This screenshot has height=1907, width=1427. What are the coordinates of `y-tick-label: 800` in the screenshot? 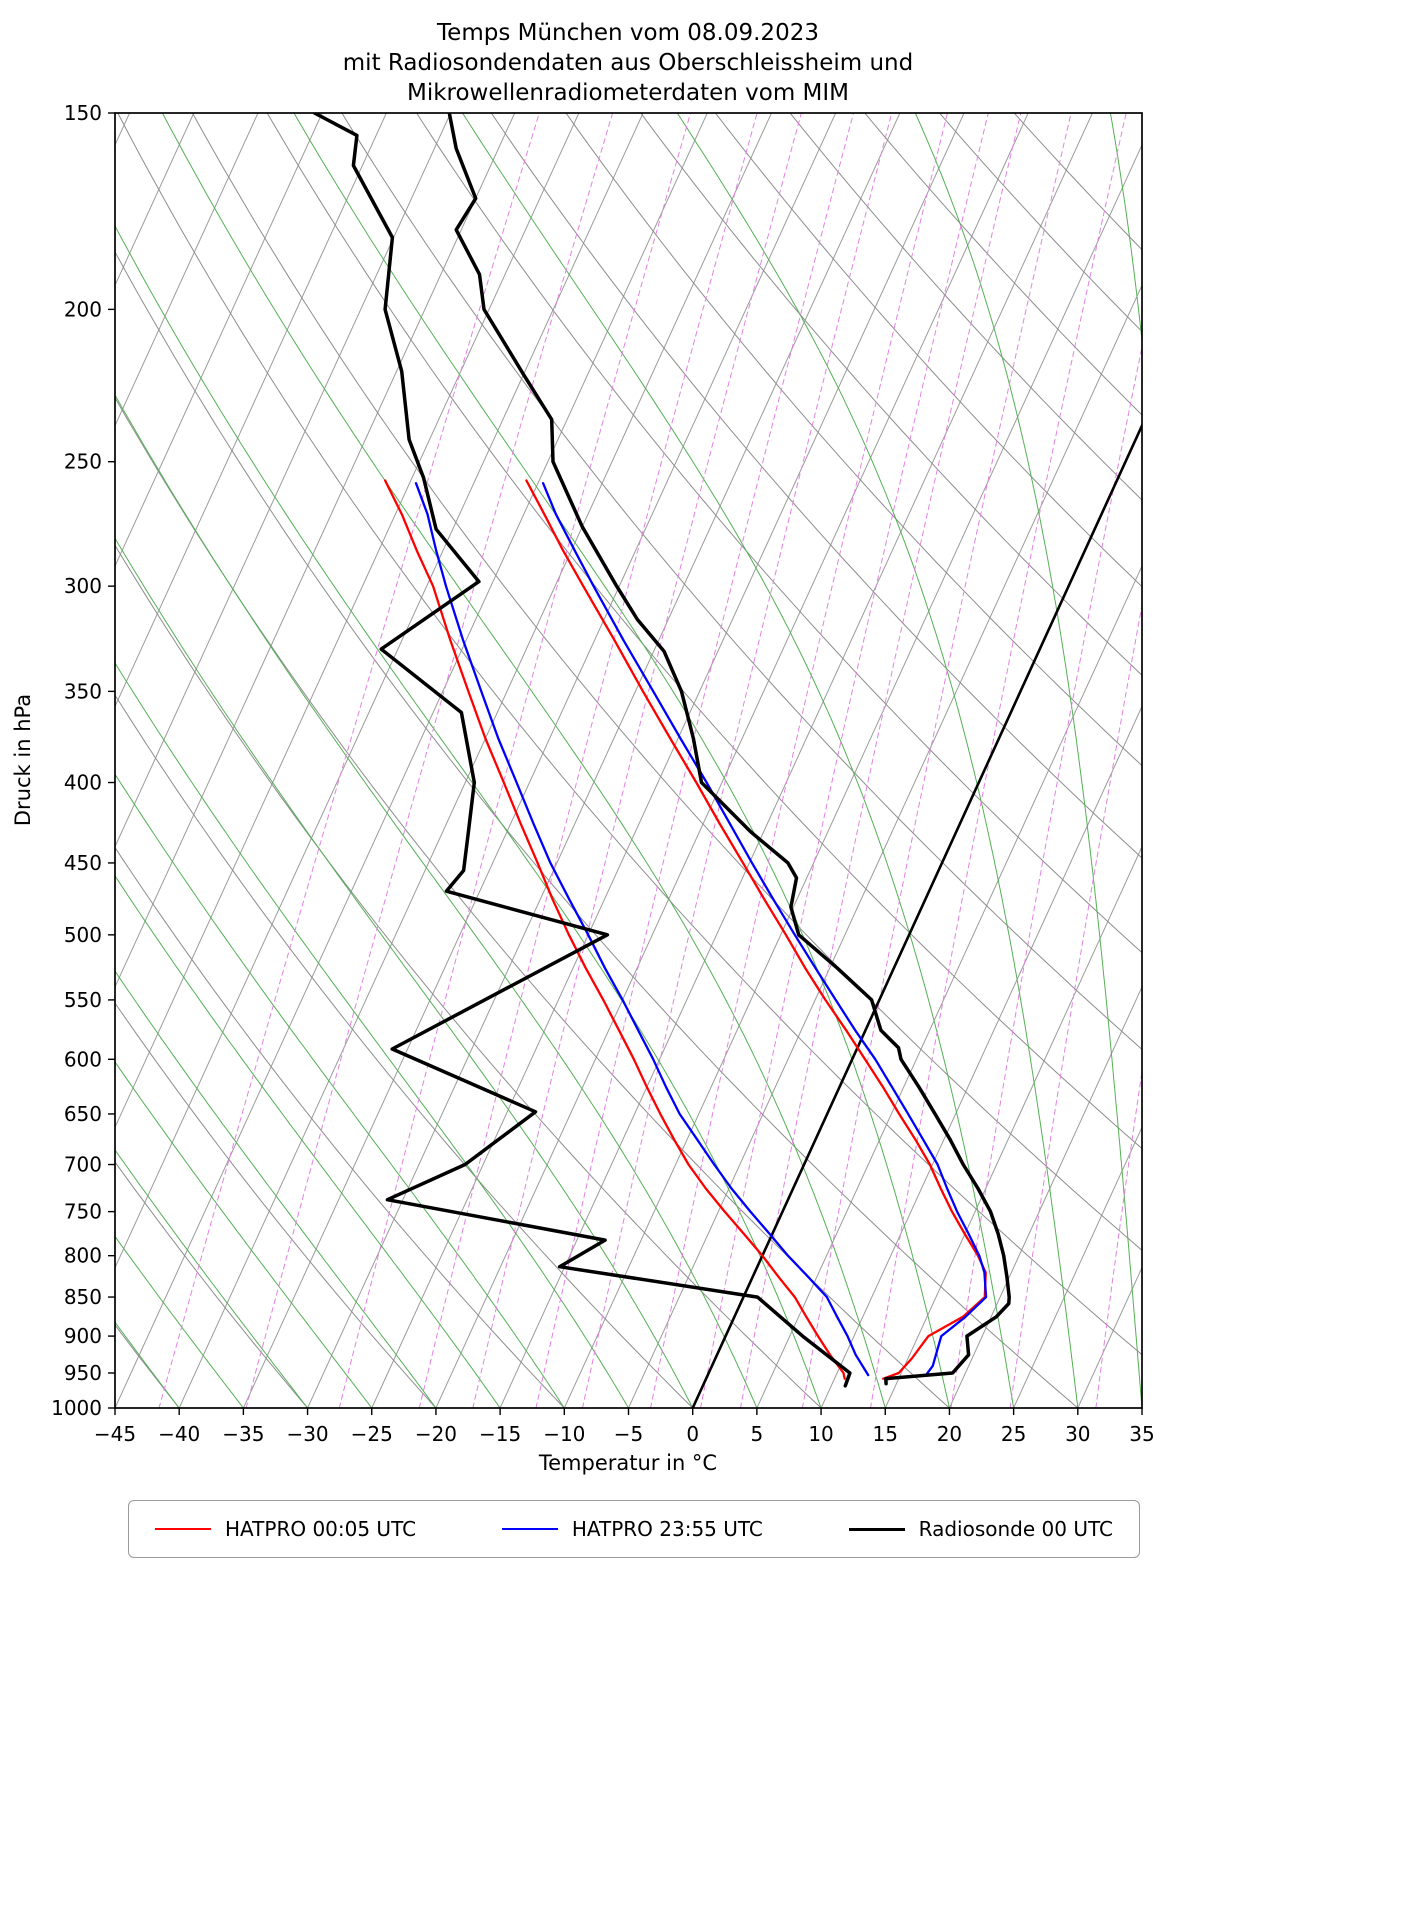 It's located at (83, 1256).